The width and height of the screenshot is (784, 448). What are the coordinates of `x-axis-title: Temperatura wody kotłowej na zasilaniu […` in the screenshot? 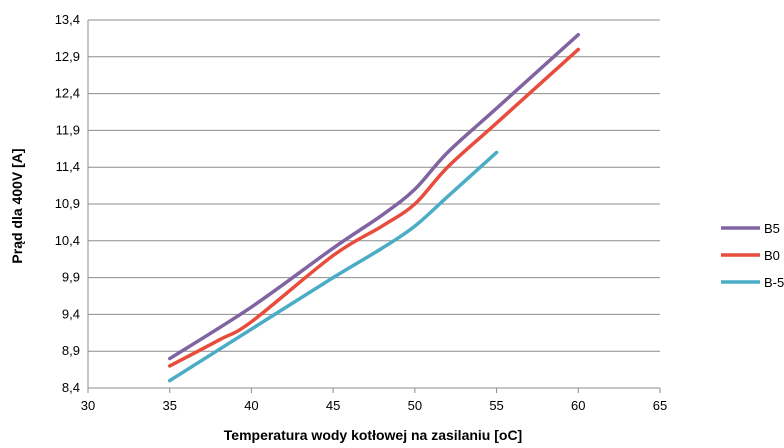 It's located at (373, 435).